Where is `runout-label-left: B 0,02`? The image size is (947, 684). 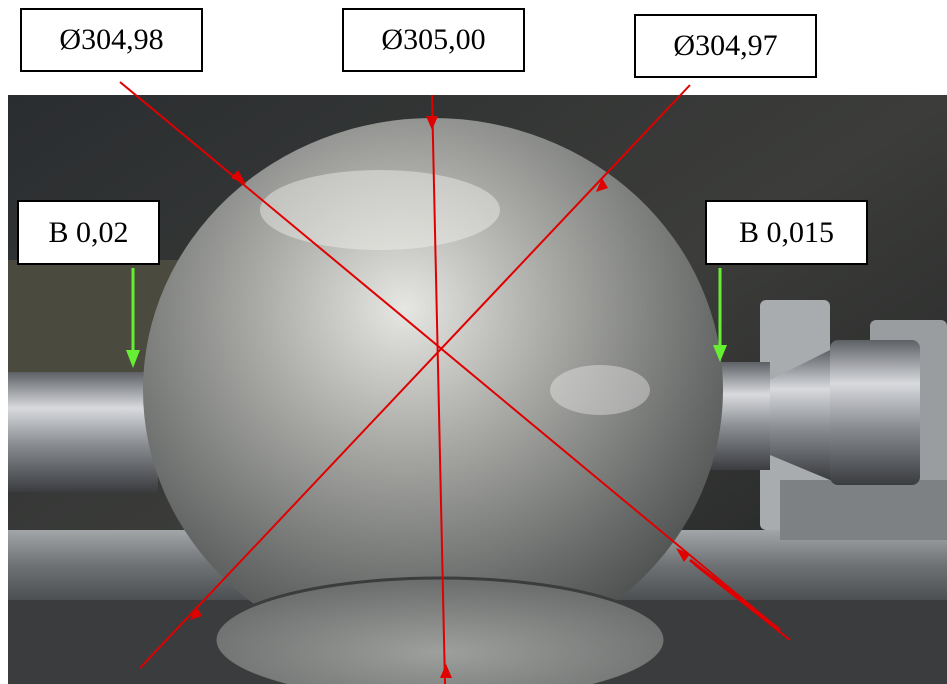 runout-label-left: B 0,02 is located at coordinates (88, 232).